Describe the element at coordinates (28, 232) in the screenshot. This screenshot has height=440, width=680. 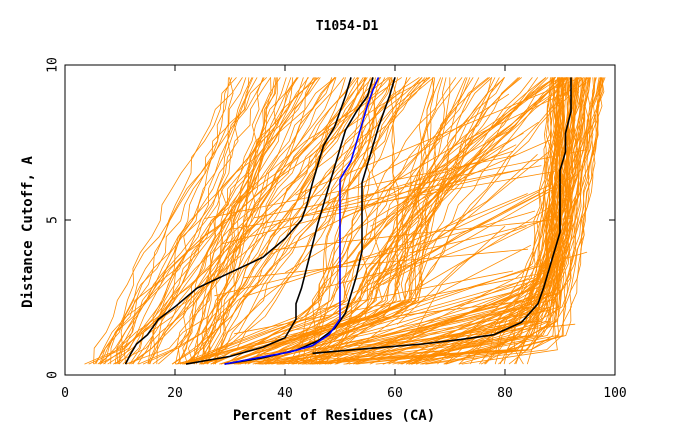
I see `y-axis-title: Distance Cutoff, A` at that location.